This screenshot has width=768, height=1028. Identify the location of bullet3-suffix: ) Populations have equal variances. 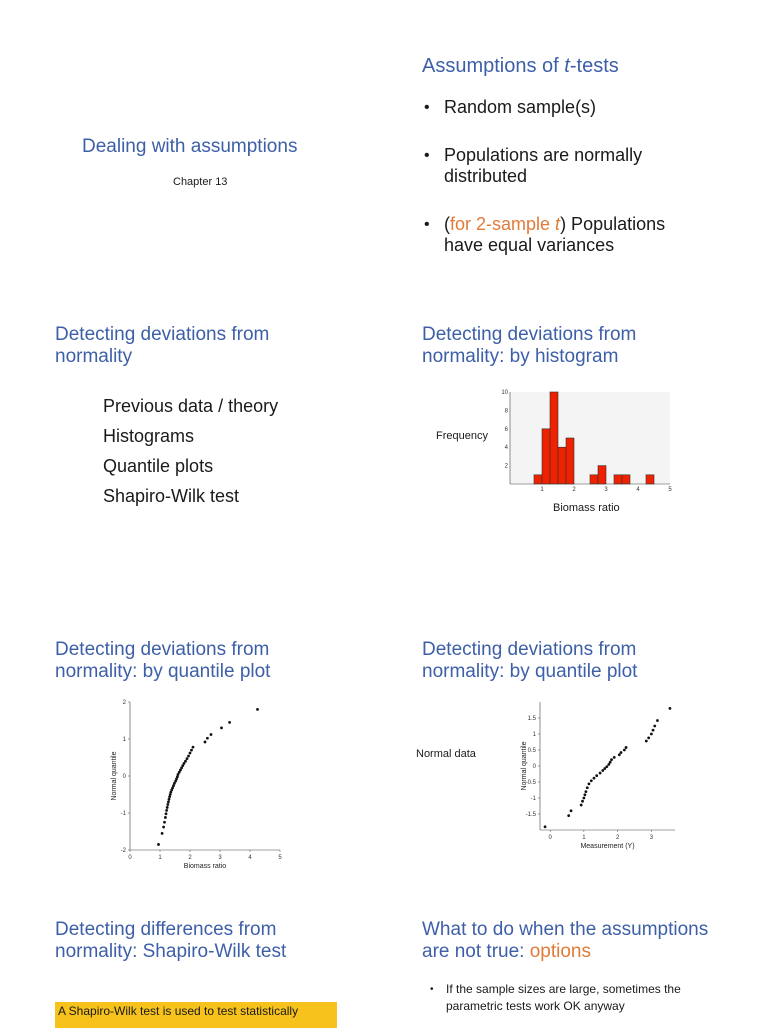
(555, 234).